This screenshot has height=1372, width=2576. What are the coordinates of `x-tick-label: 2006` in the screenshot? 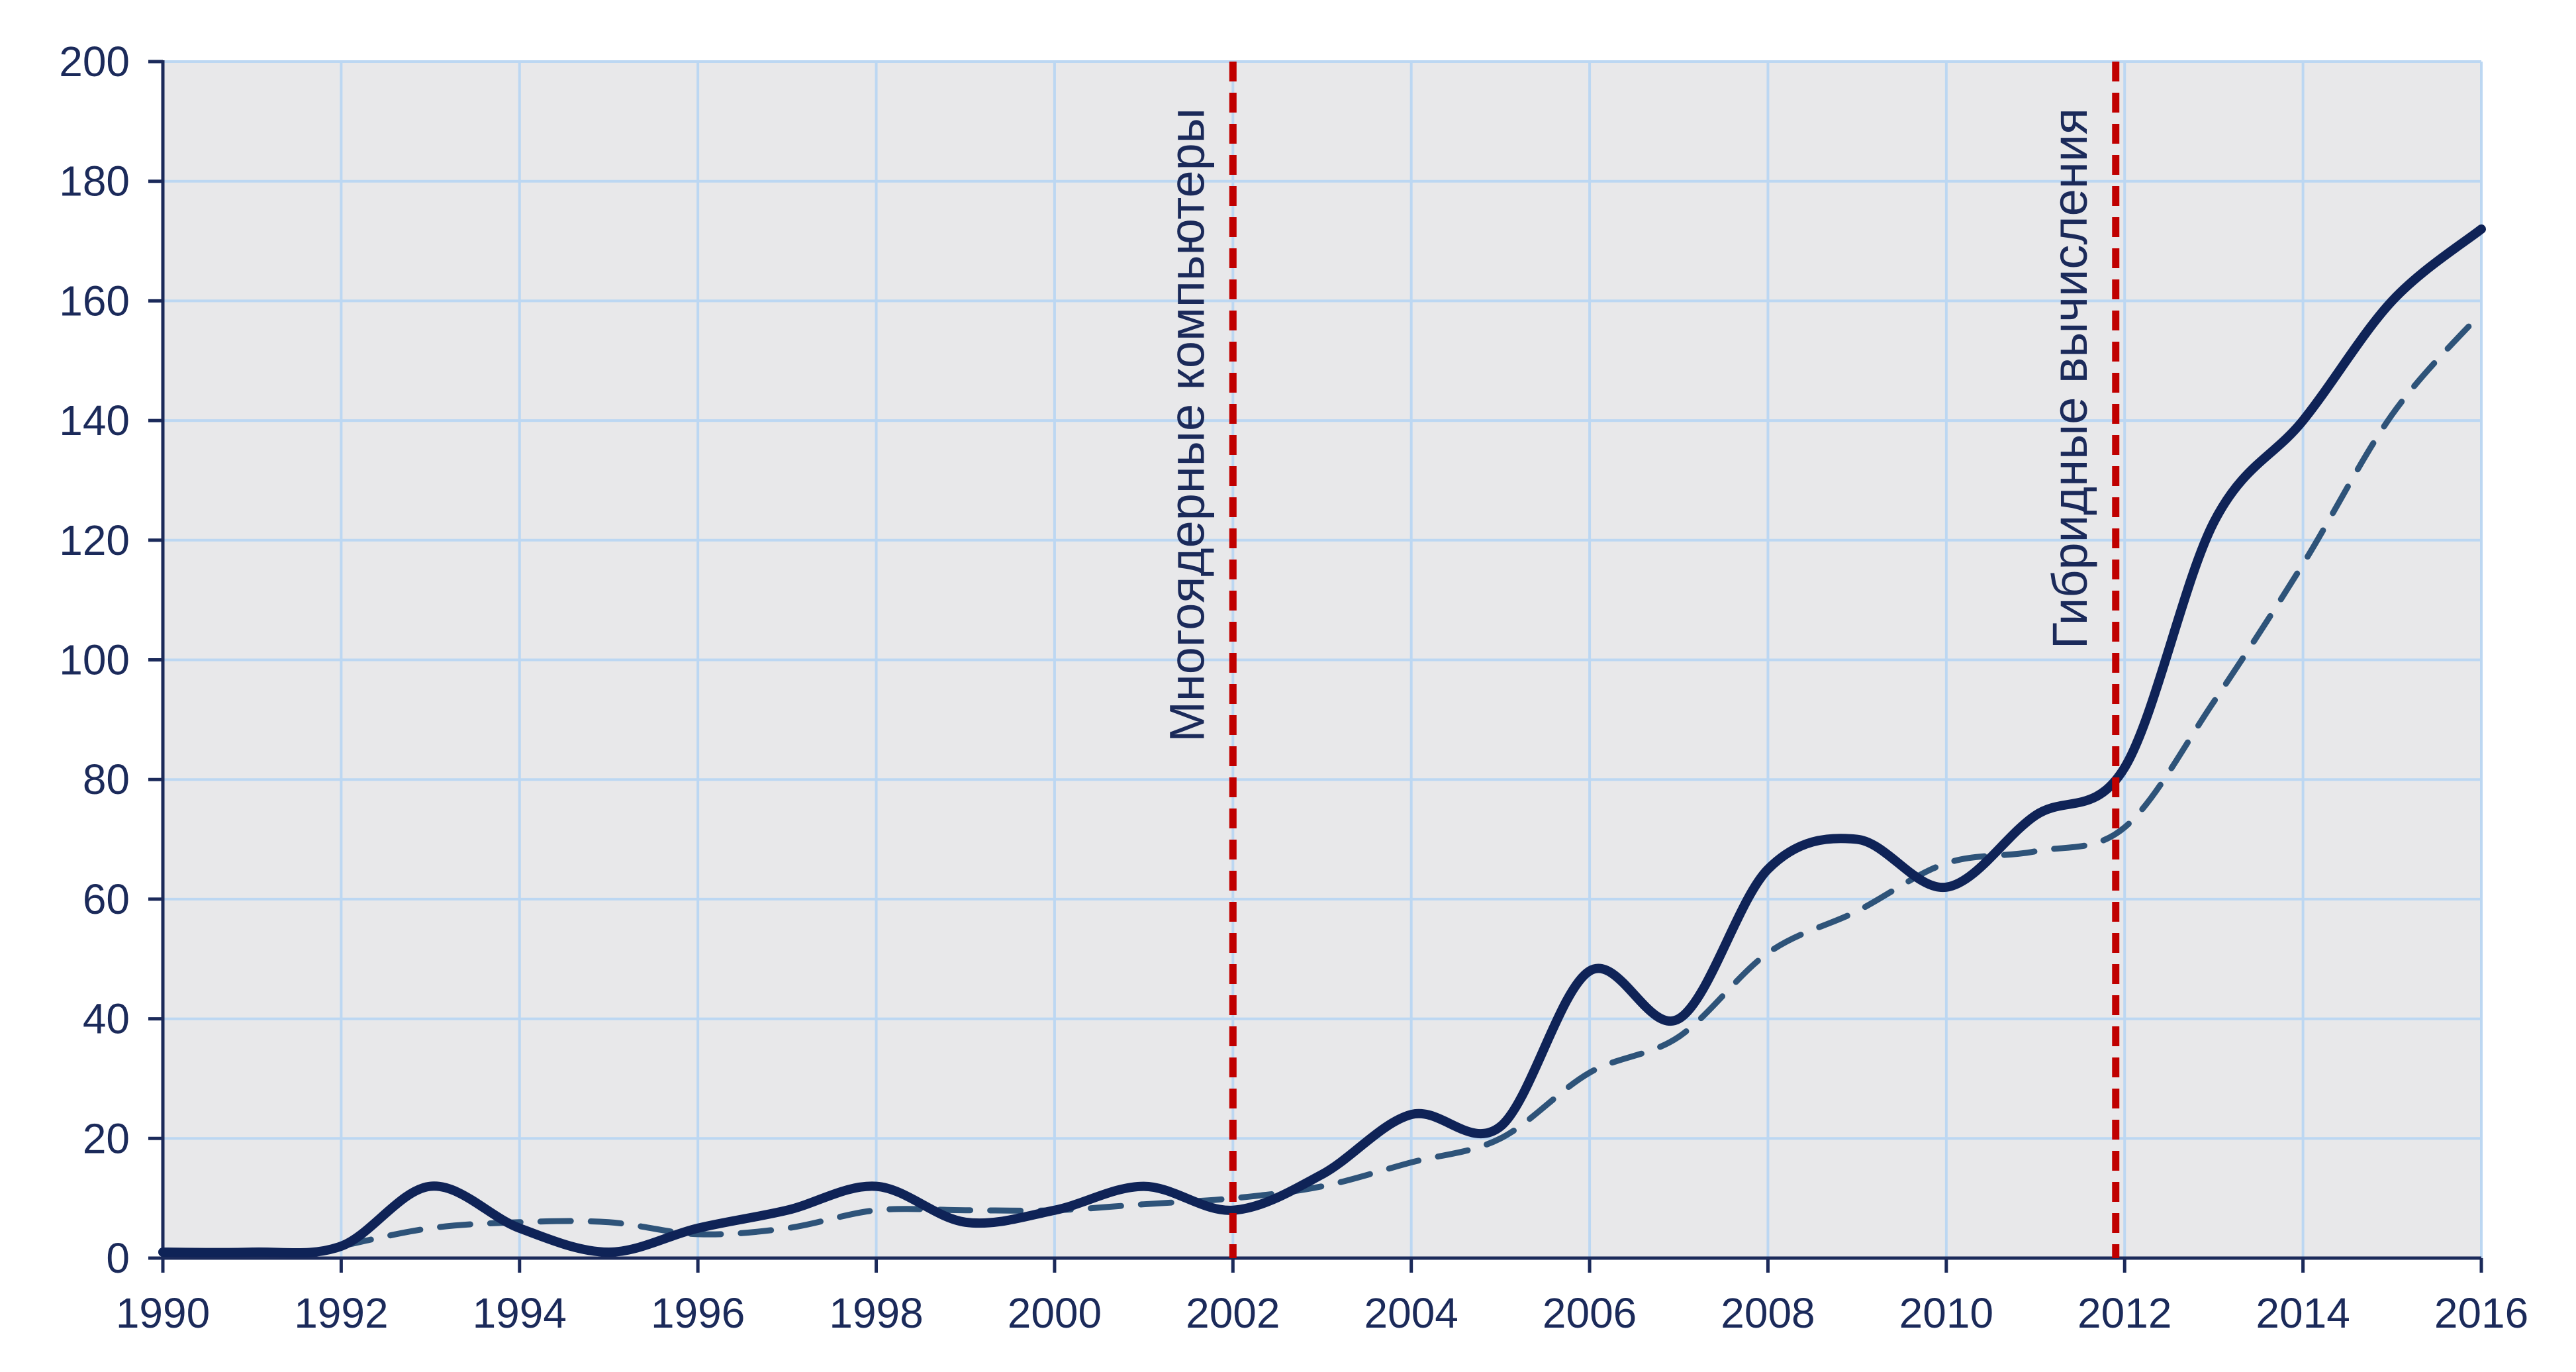 It's located at (1590, 1313).